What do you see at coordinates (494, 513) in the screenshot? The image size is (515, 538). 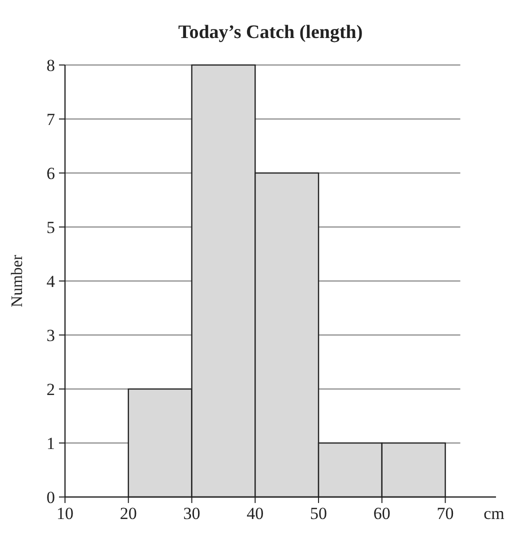 I see `x-axis-title: cm` at bounding box center [494, 513].